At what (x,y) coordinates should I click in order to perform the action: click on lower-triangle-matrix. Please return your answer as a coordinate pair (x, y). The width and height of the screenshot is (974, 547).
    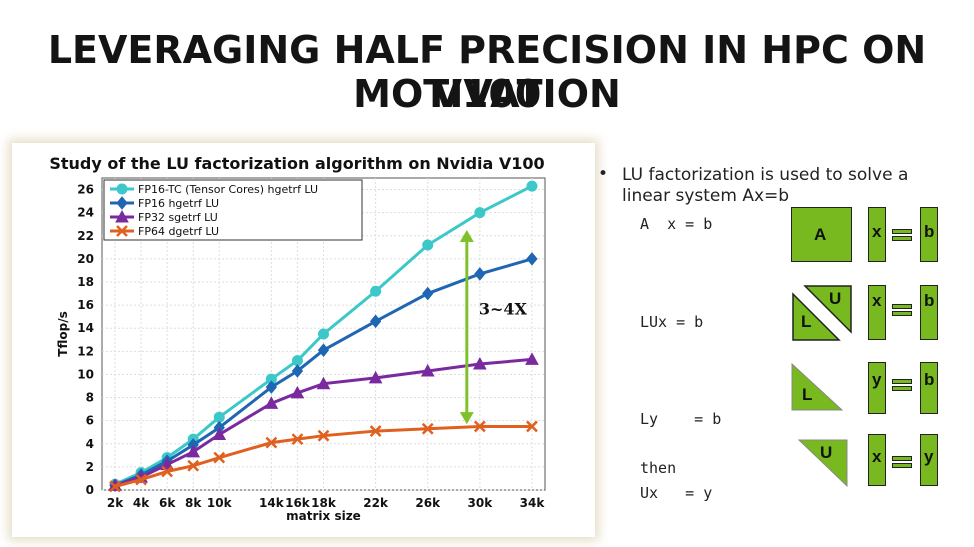
    Looking at the image, I should click on (817, 386).